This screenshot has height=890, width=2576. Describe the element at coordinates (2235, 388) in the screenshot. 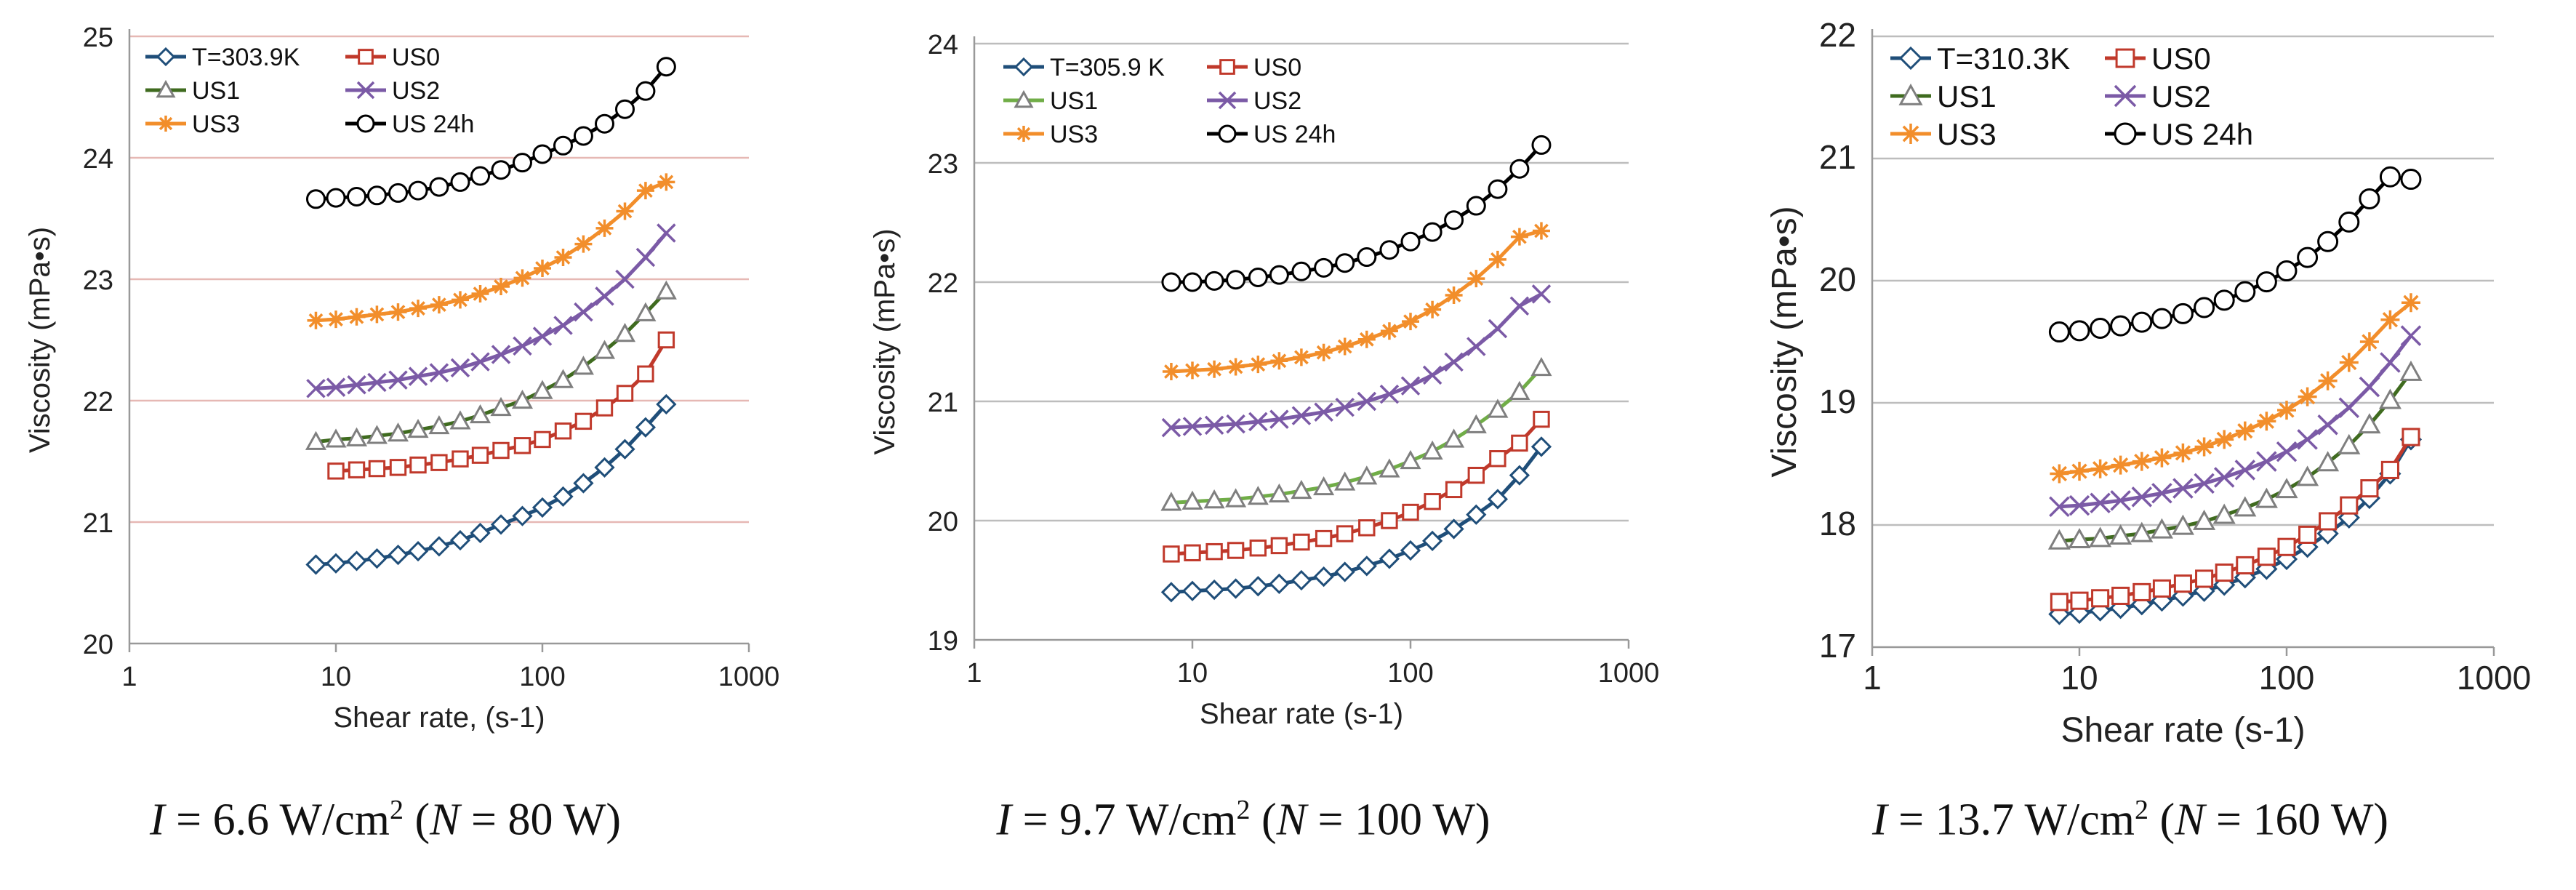

I see `series-us3` at that location.